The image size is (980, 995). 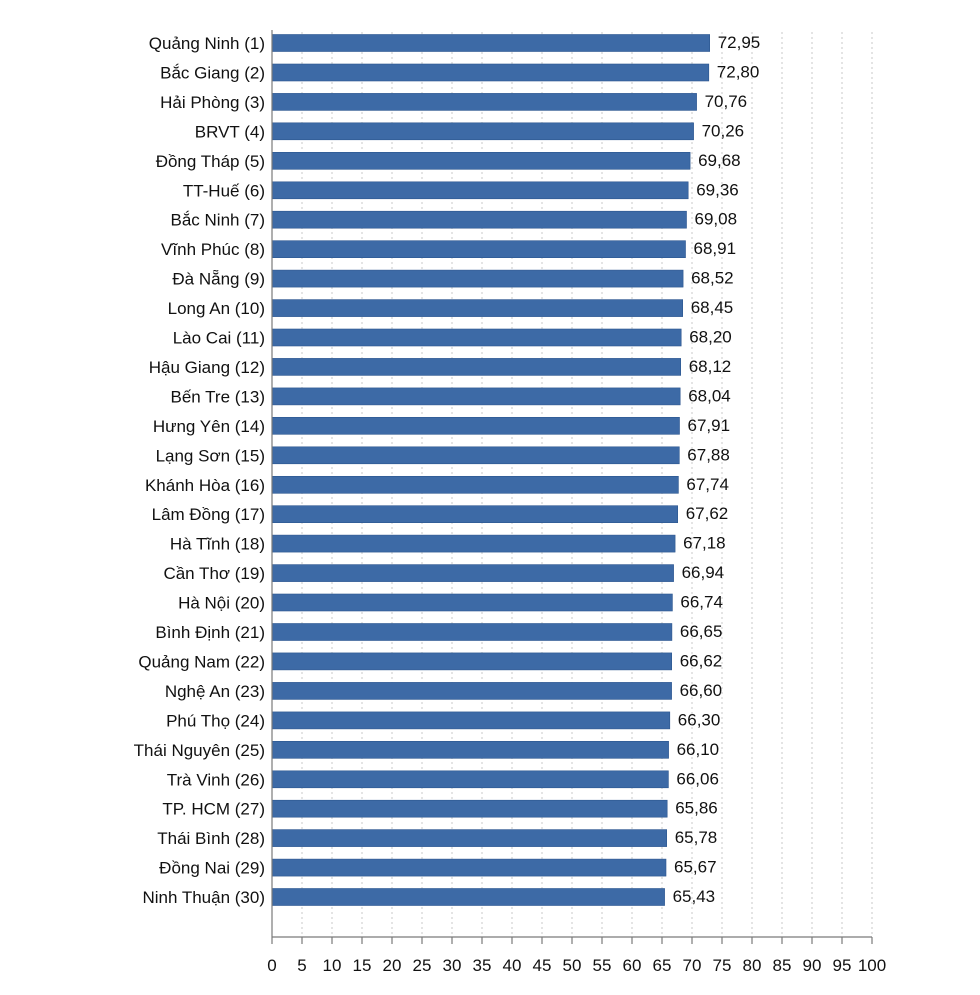 What do you see at coordinates (602, 965) in the screenshot?
I see `x-tick-label: 55` at bounding box center [602, 965].